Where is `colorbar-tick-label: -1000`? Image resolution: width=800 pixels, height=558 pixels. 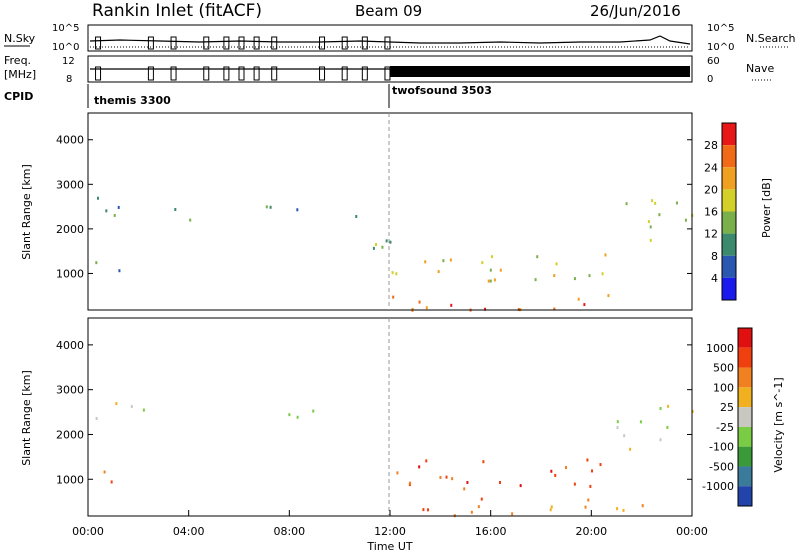
colorbar-tick-label: -1000 is located at coordinates (718, 486).